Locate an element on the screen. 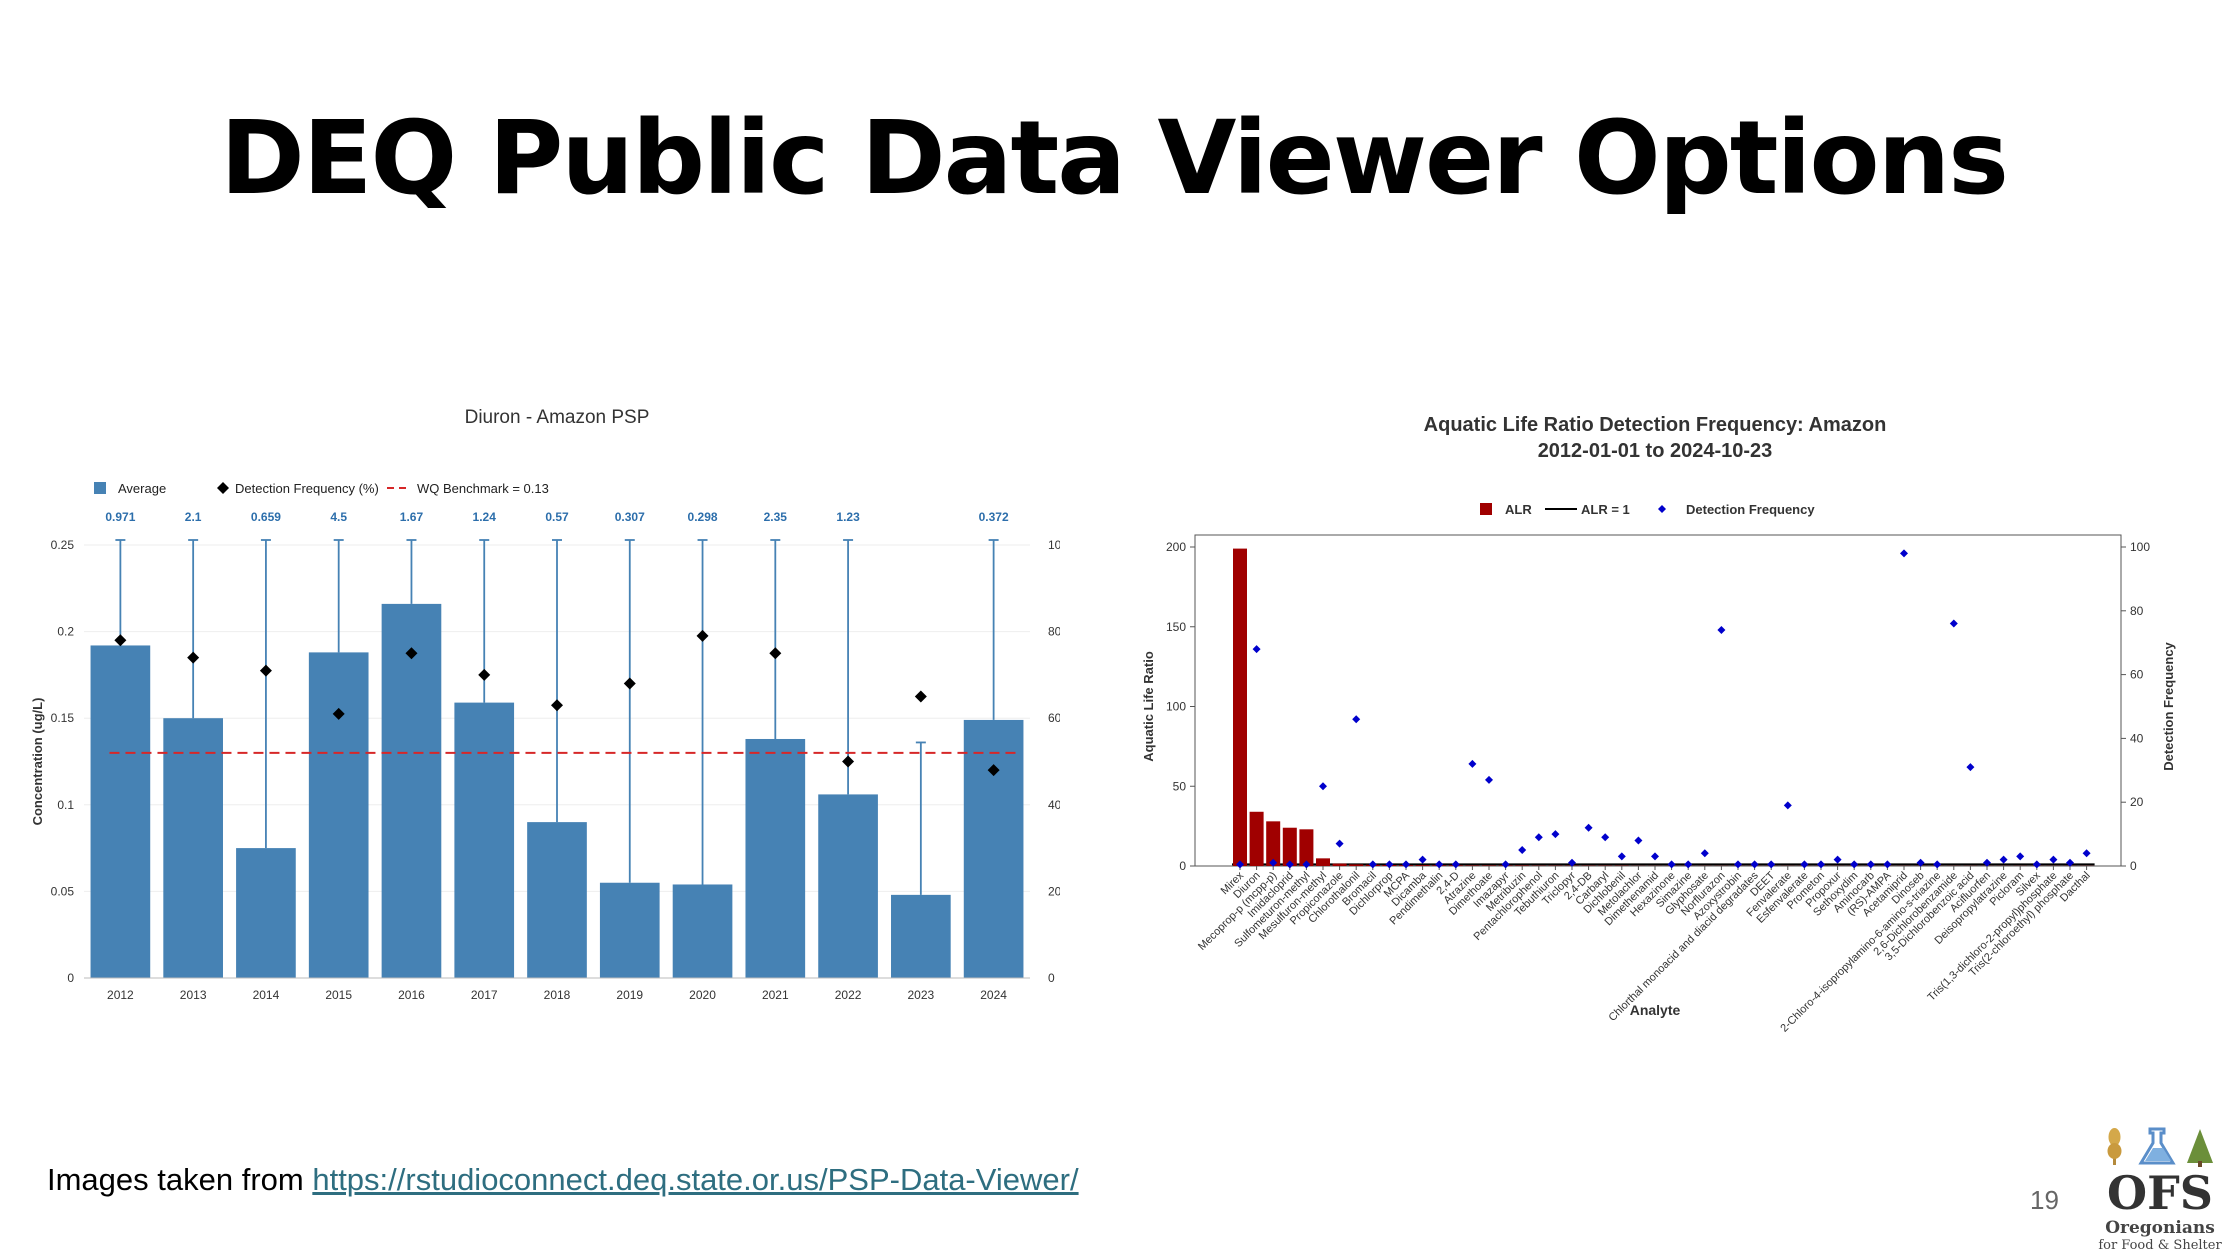  x-tick-label: 2016 is located at coordinates (411, 995).